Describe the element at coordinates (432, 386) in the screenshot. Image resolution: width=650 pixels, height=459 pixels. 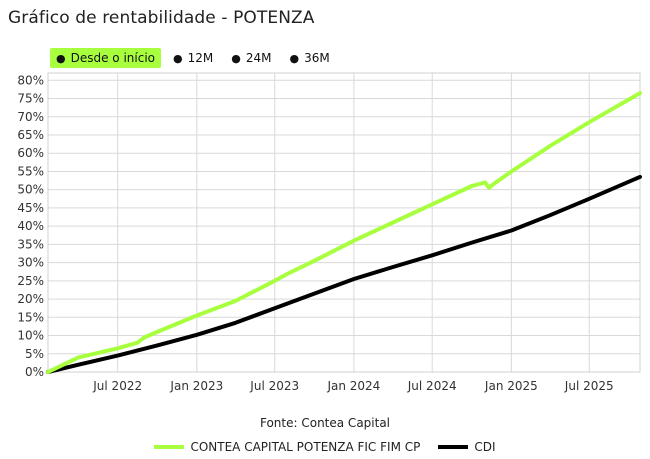
I see `x-tick-label: Jul 2024` at that location.